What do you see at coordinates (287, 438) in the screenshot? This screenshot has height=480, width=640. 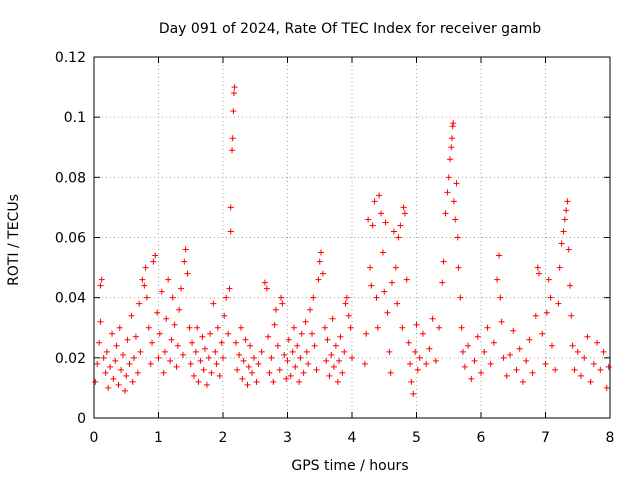 I see `x-tick-label: 3` at bounding box center [287, 438].